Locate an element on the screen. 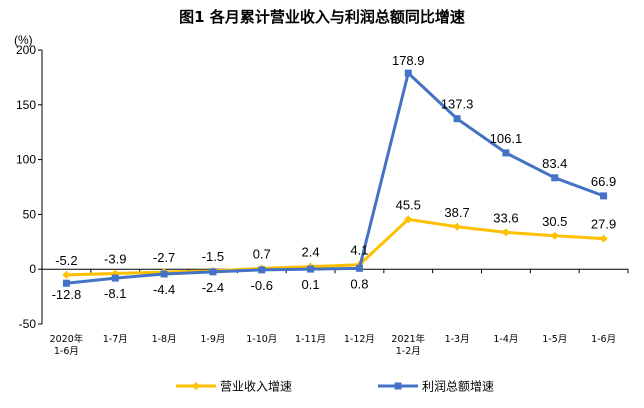 The width and height of the screenshot is (644, 408). x-tick-label: 1-11月 is located at coordinates (310, 339).